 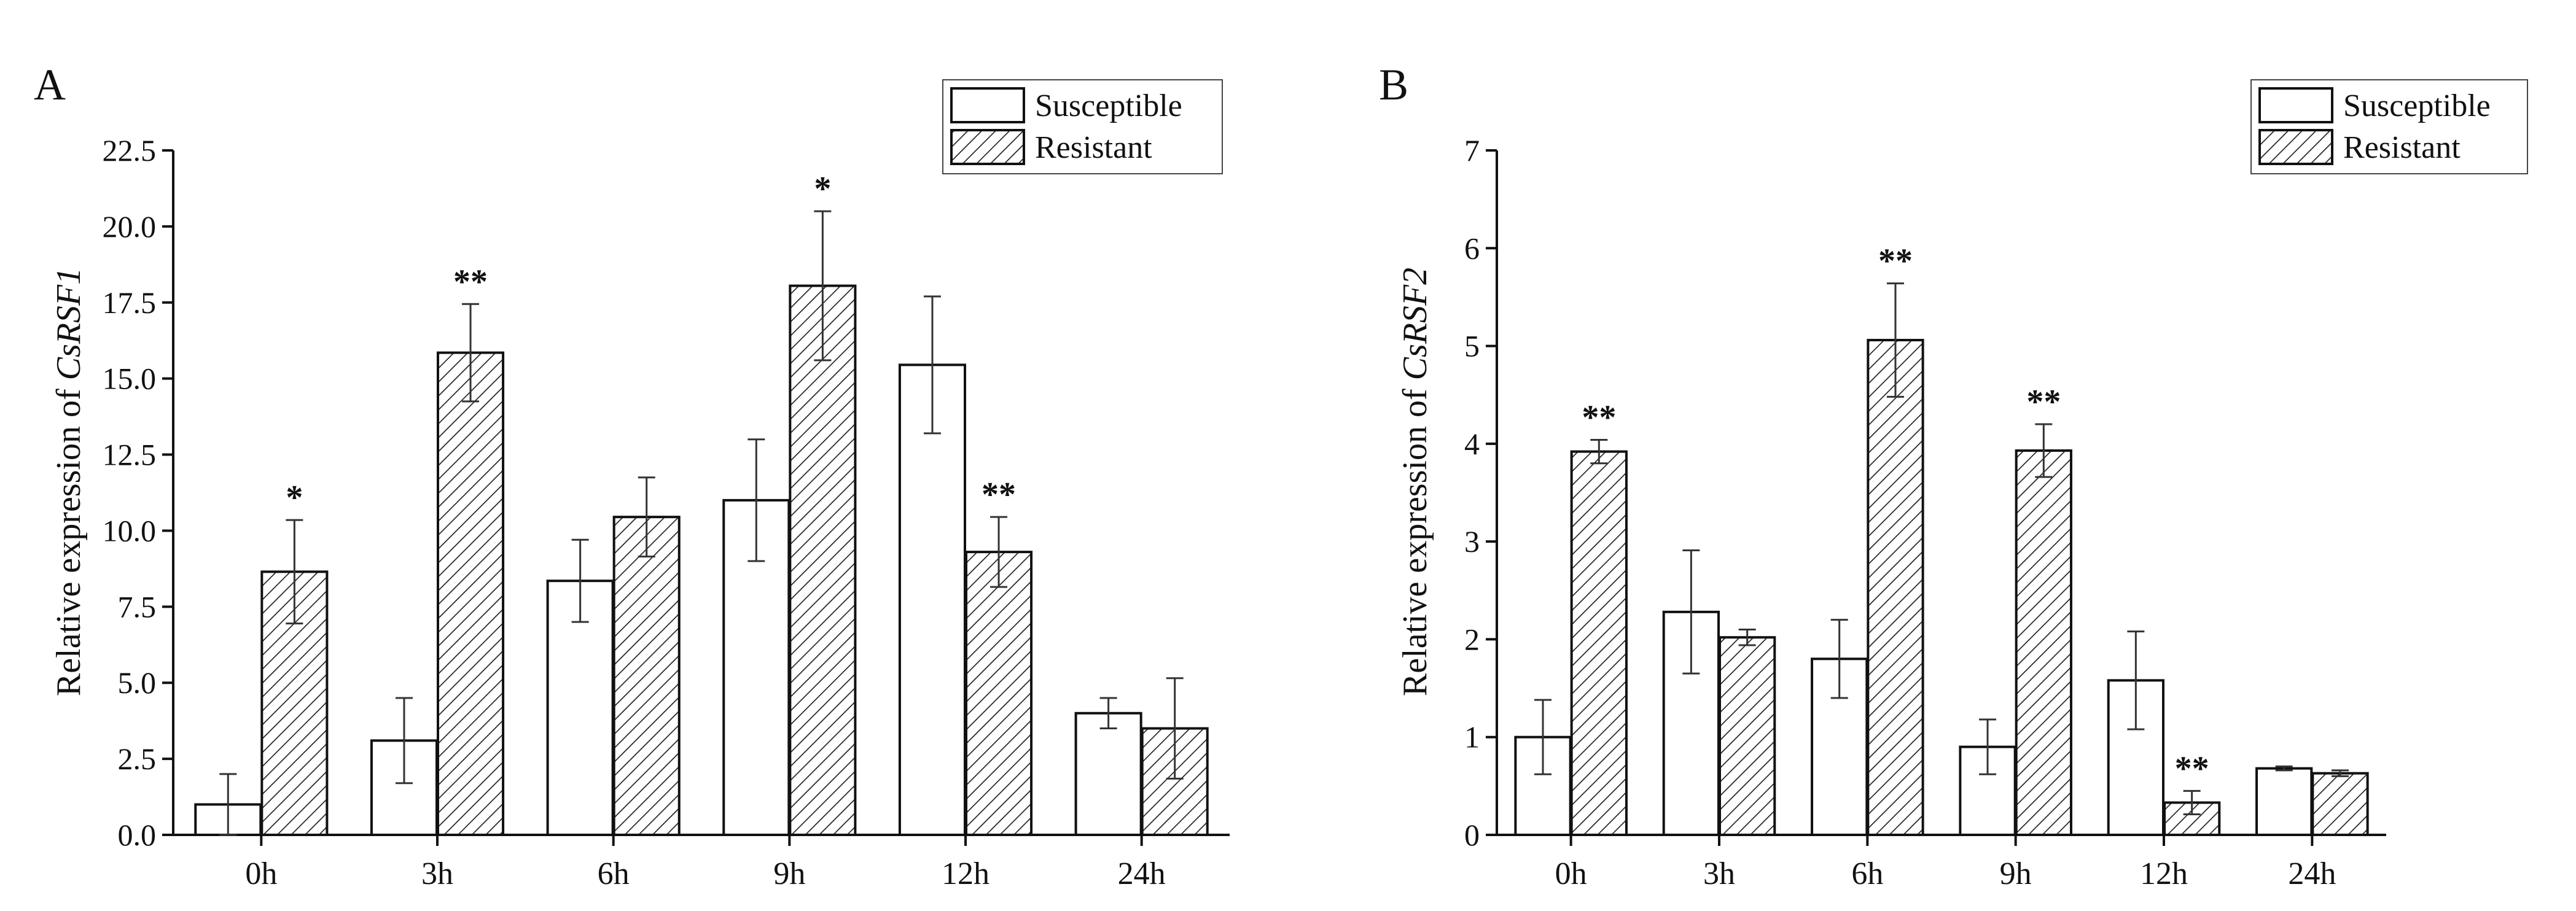 I want to click on panel-label: A, so click(x=50, y=84).